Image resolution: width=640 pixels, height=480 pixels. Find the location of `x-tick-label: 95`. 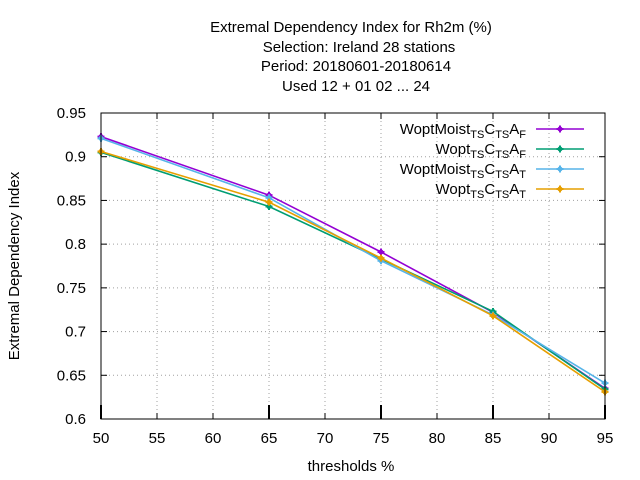

x-tick-label: 95 is located at coordinates (605, 438).